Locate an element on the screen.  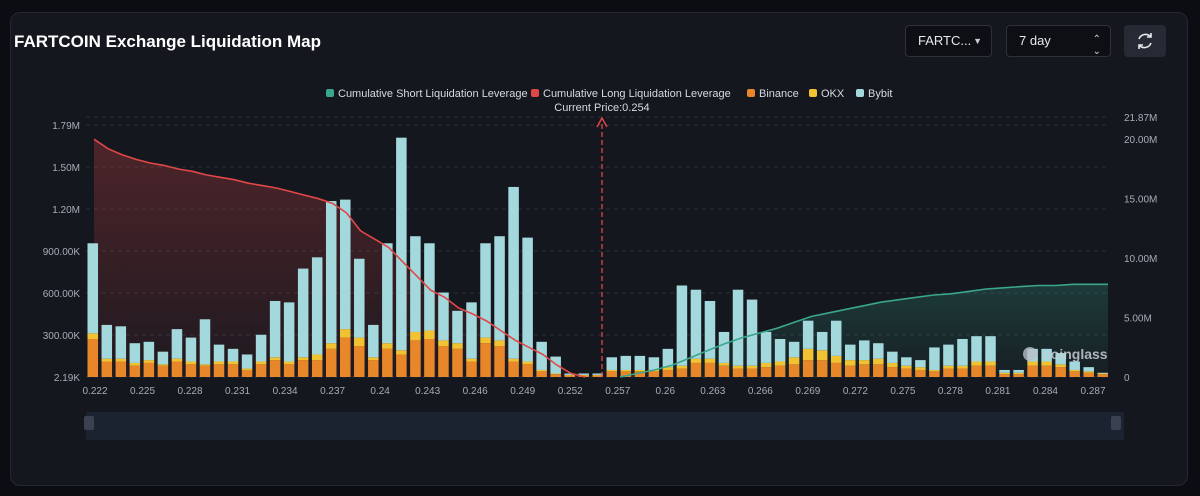
x-tick-label: 0.252 is located at coordinates (570, 391).